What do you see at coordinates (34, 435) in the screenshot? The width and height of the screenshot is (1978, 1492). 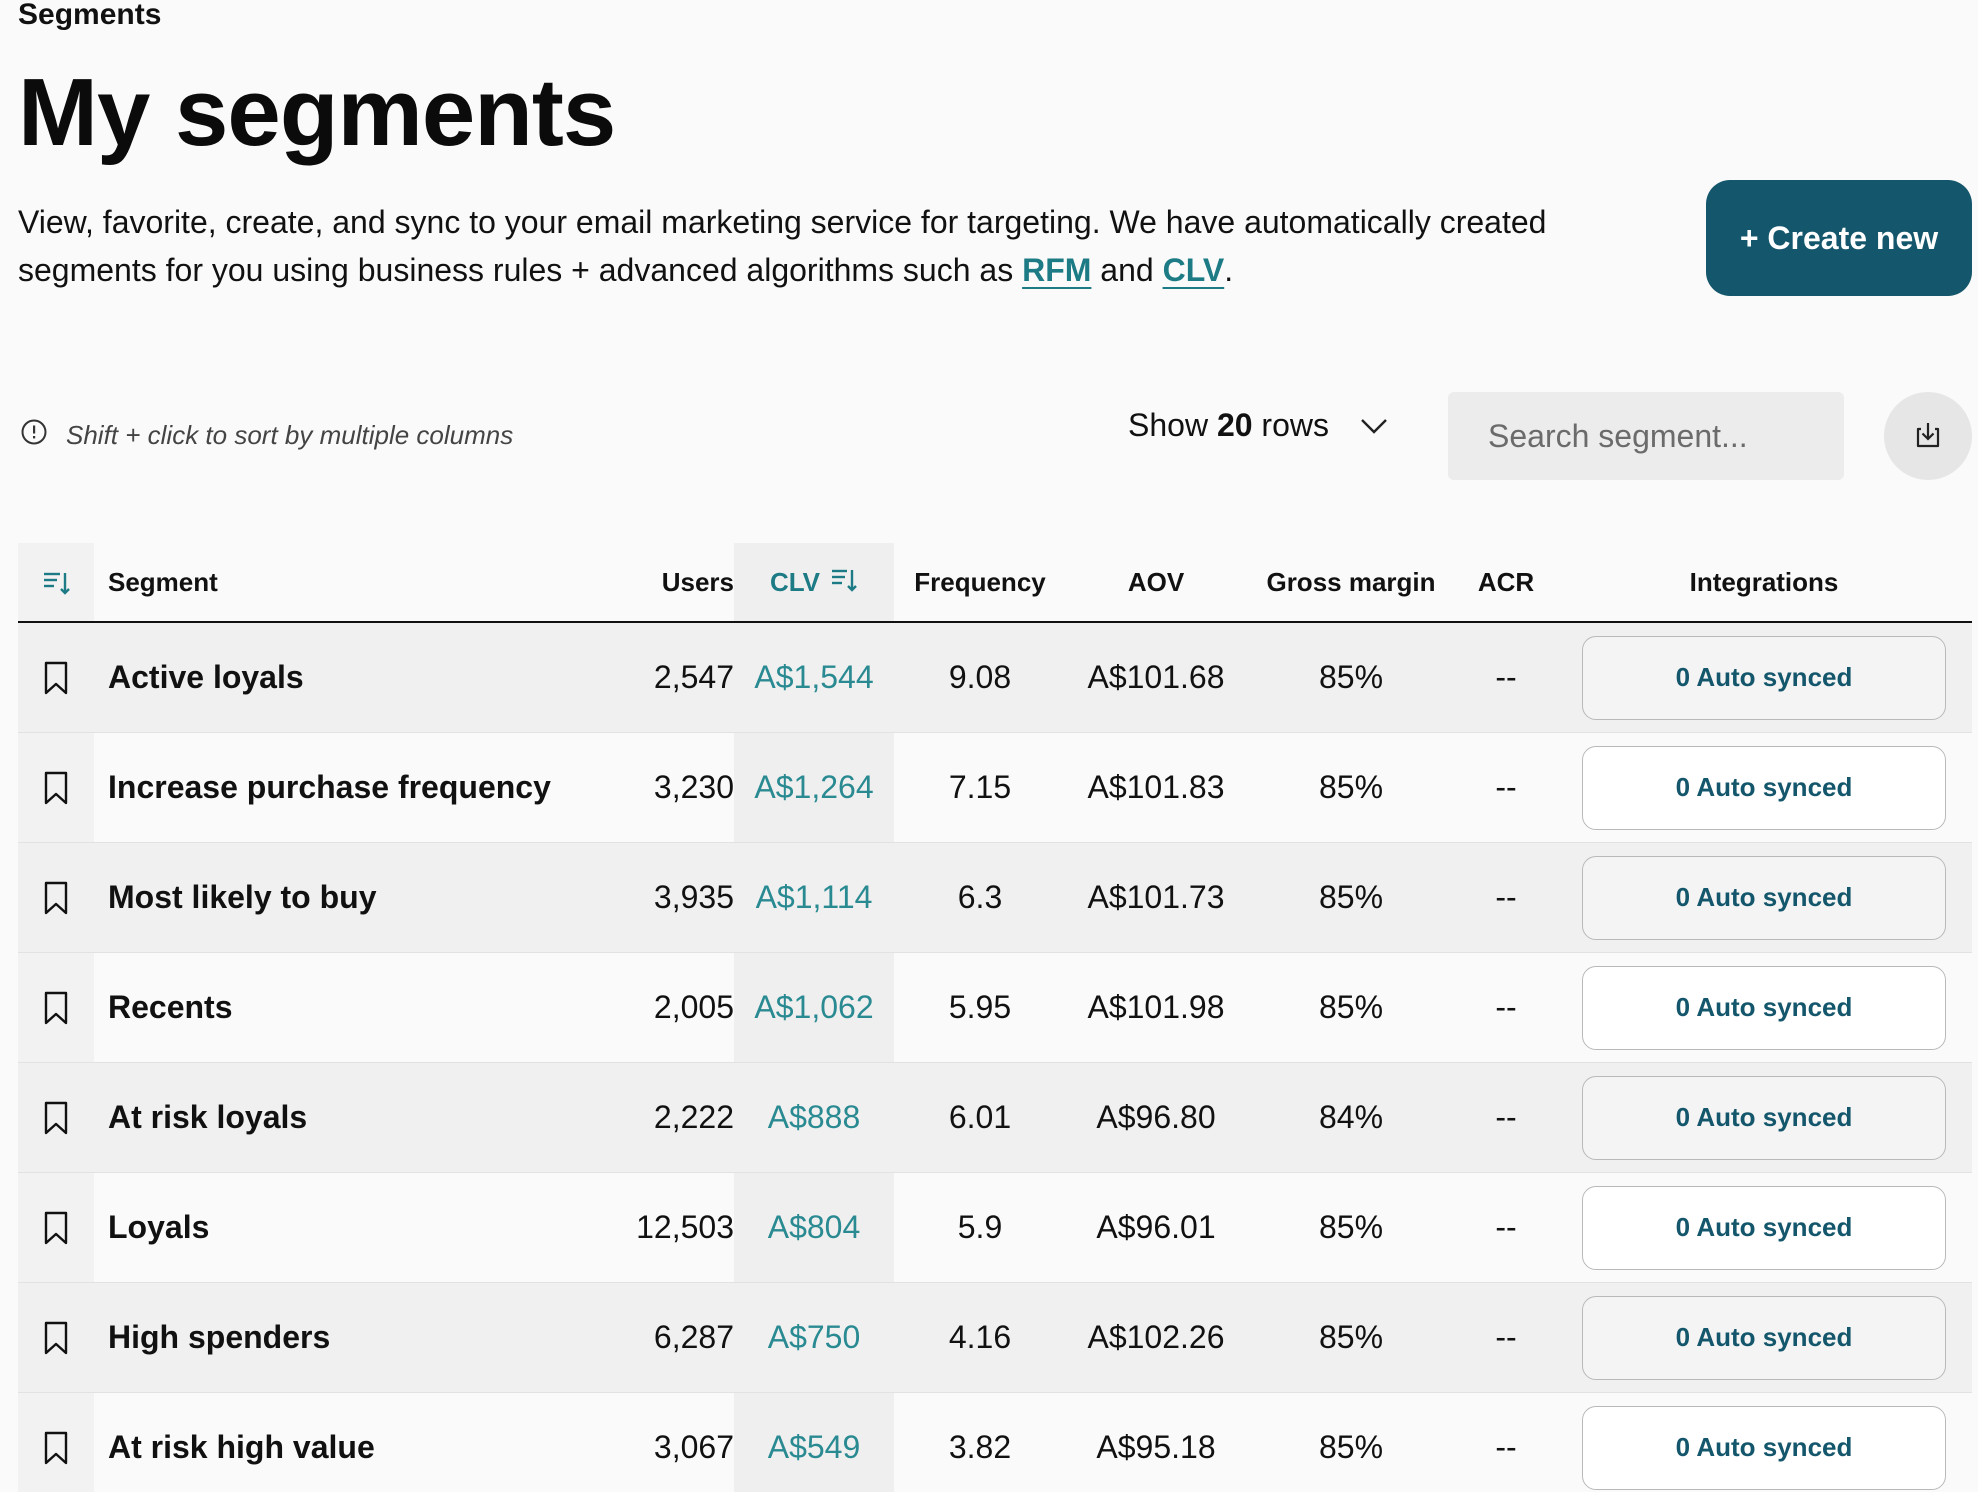 I see `info-icon` at bounding box center [34, 435].